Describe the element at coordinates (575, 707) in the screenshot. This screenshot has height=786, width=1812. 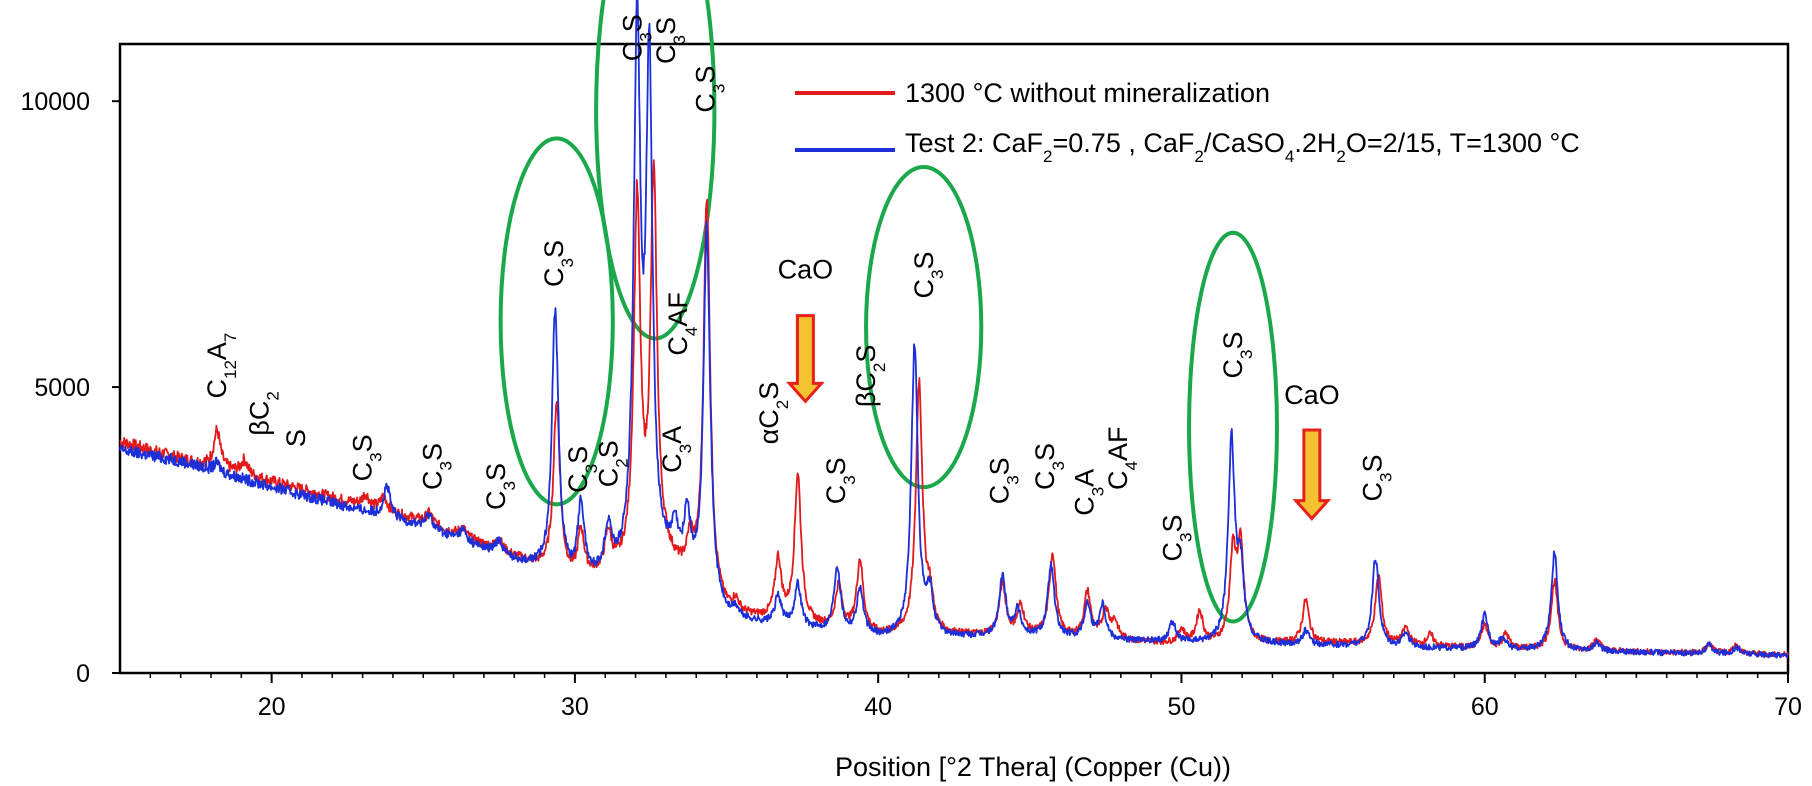
I see `x-tick-label: 30` at that location.